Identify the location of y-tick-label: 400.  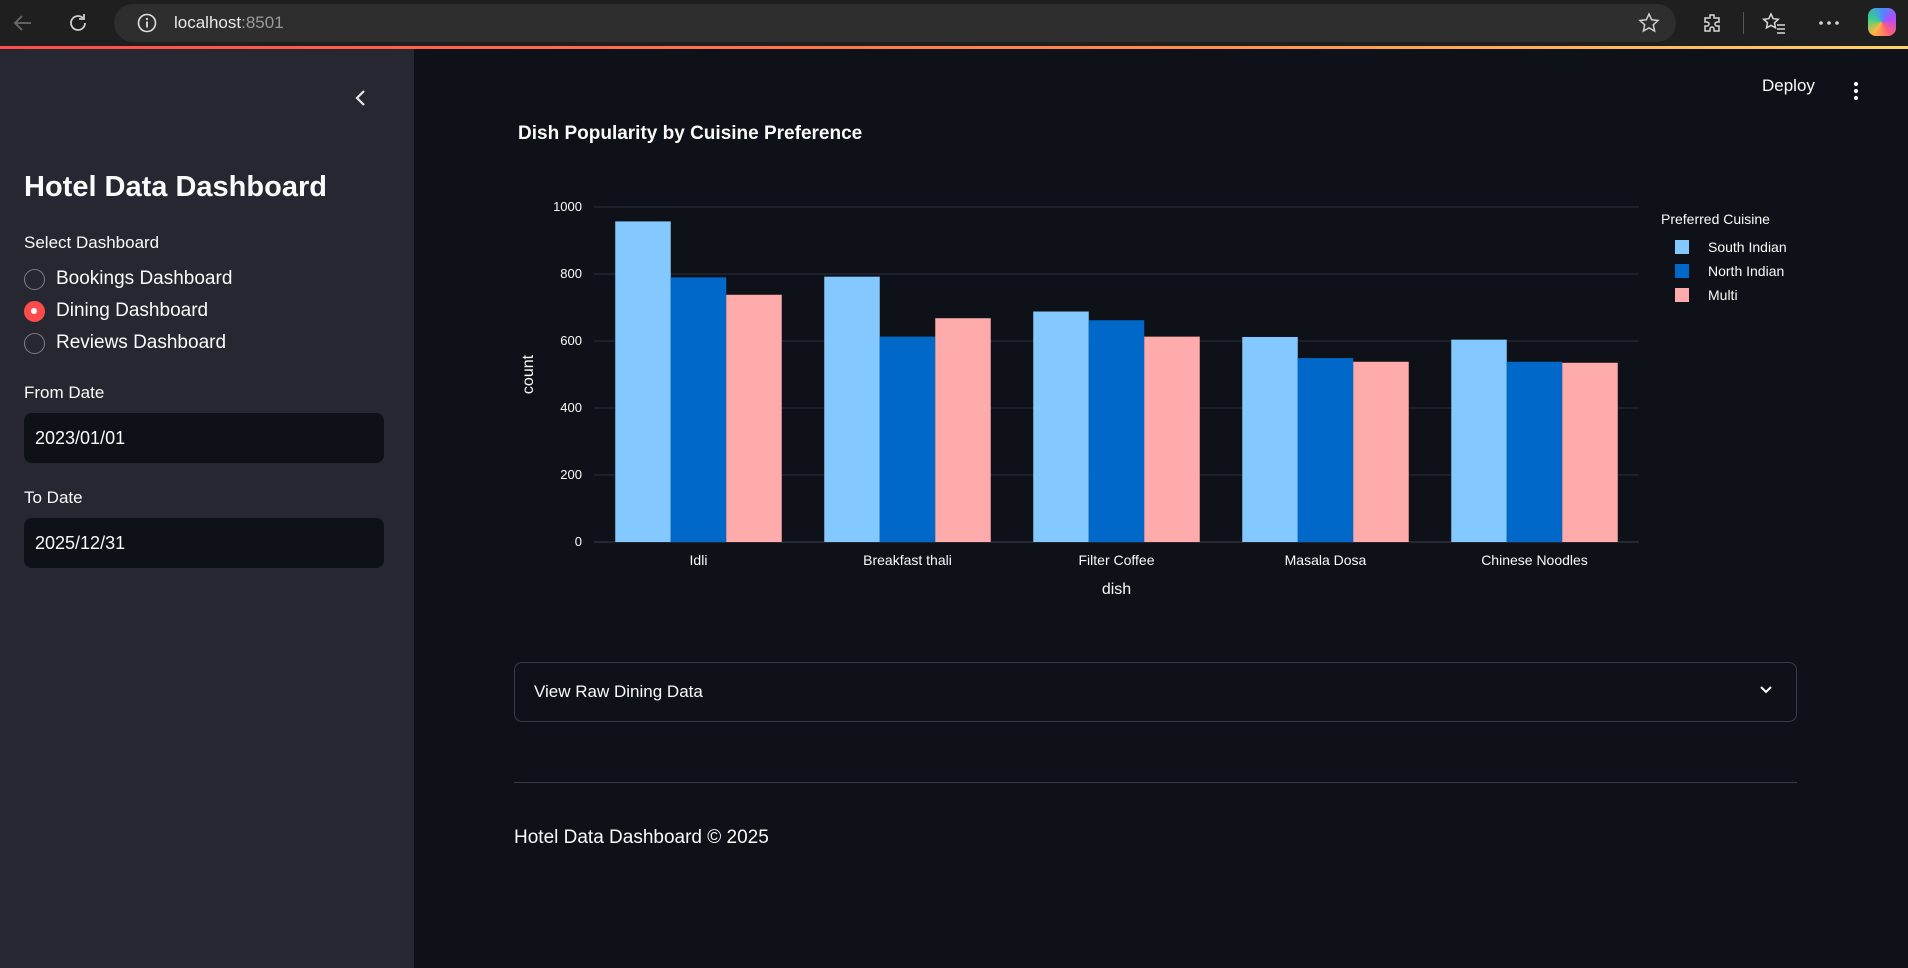
(571, 407).